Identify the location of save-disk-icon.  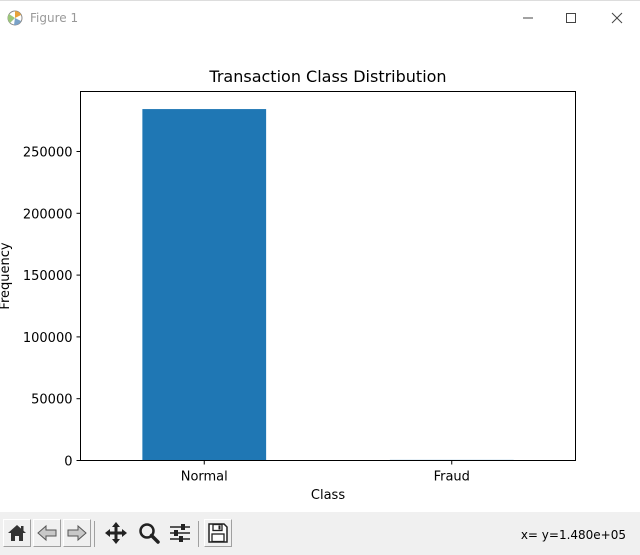
(218, 533).